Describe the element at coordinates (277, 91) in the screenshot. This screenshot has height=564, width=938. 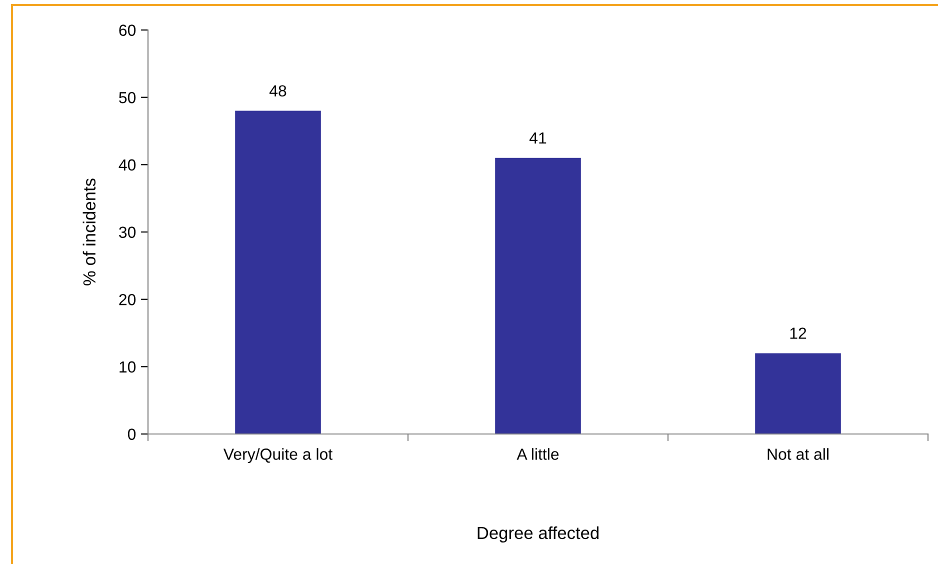
I see `data-label: 48` at that location.